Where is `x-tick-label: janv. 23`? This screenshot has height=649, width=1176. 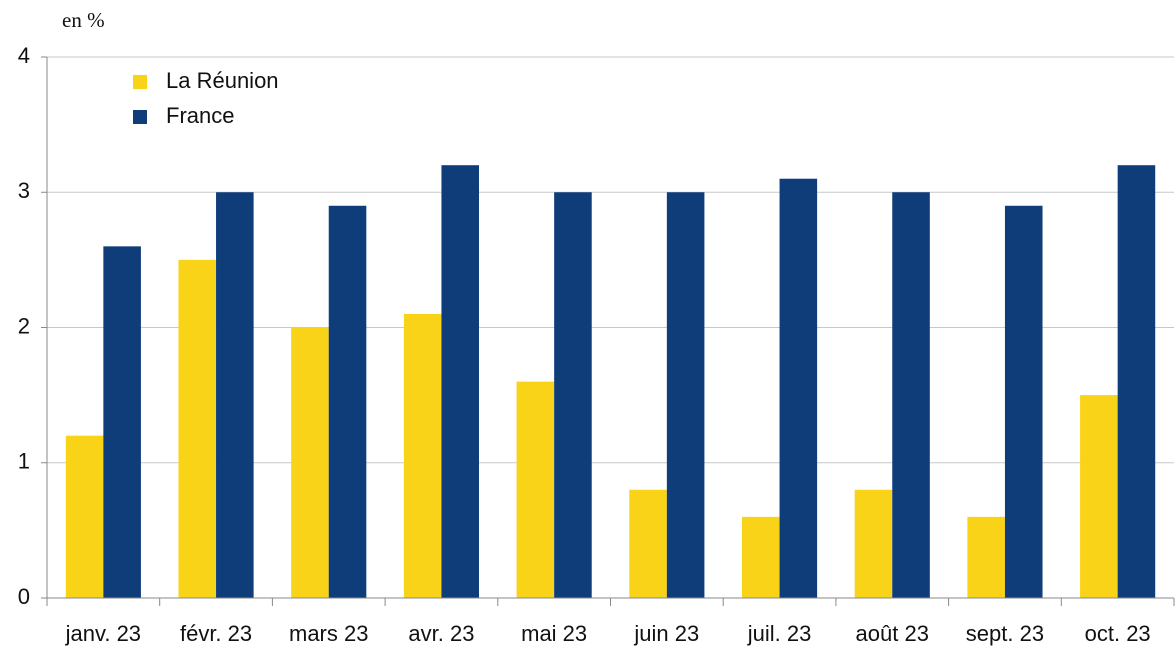 x-tick-label: janv. 23 is located at coordinates (103, 633).